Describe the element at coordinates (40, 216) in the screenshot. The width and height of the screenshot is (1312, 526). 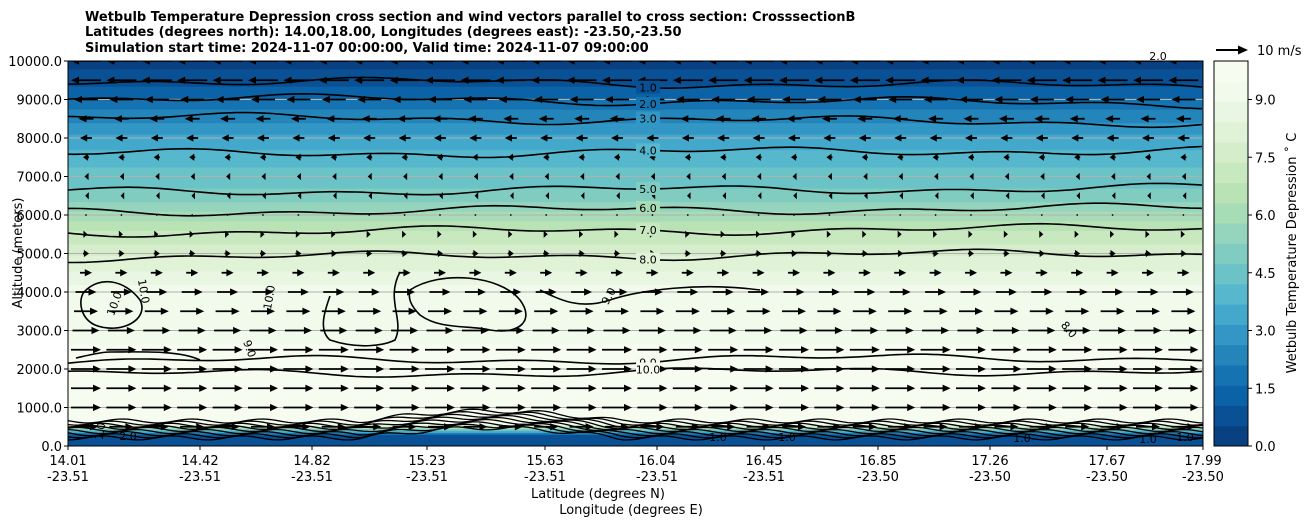
I see `y-tick-label: 6000.0` at that location.